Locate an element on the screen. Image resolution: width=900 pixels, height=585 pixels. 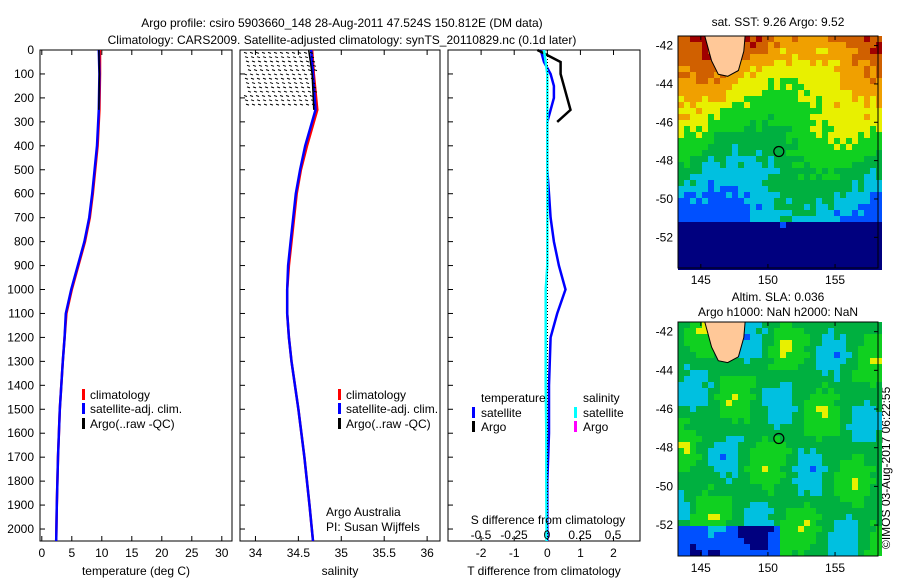
series-line-satellite-adj-clim- is located at coordinates (77, 295).